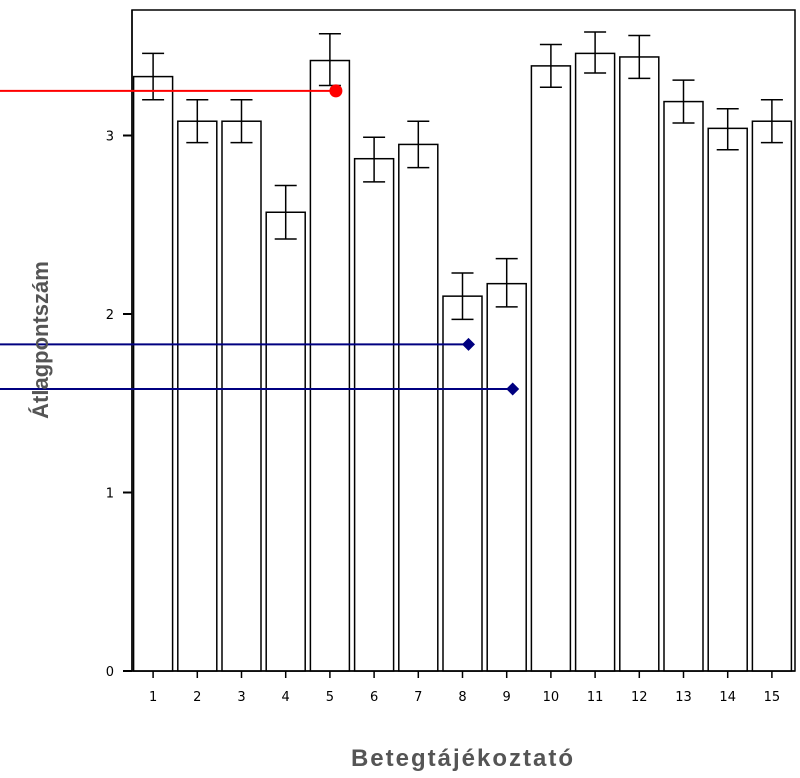 The height and width of the screenshot is (778, 800). Describe the element at coordinates (463, 758) in the screenshot. I see `x-axis-label: Betegtájékoztató` at that location.